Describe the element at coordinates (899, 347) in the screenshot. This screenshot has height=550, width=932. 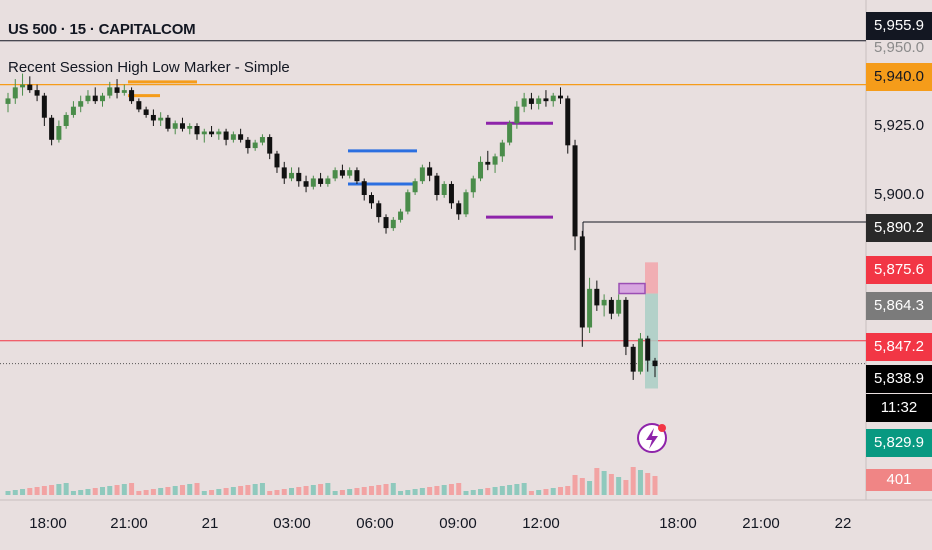
I see `price-tag-red-line: 5,847.2` at that location.